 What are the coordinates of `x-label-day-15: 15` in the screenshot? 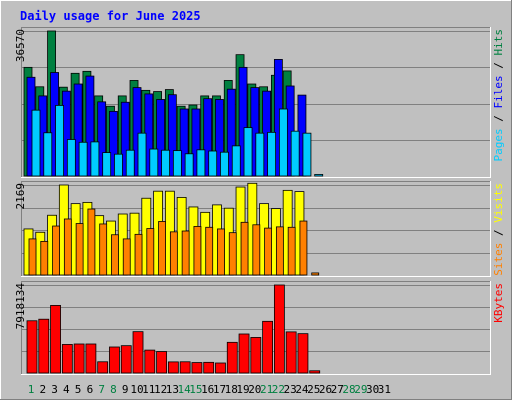 It's located at (195, 389).